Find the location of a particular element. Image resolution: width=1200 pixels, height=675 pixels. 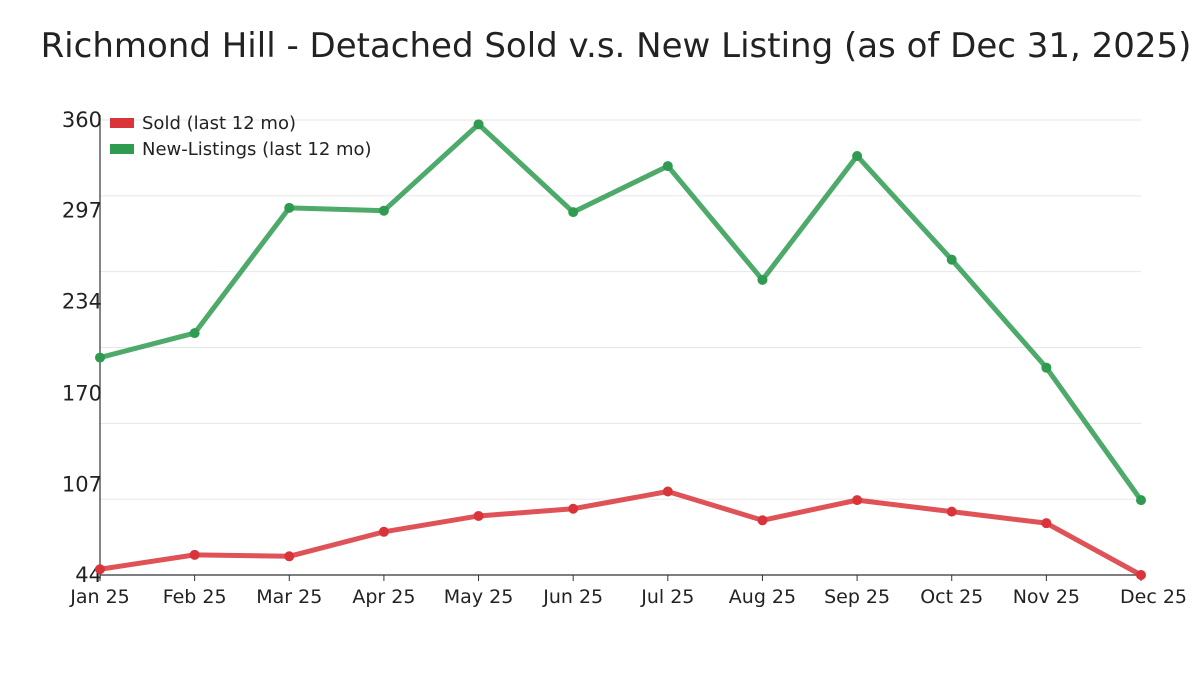

y-tick-label: 170 is located at coordinates (82, 394).